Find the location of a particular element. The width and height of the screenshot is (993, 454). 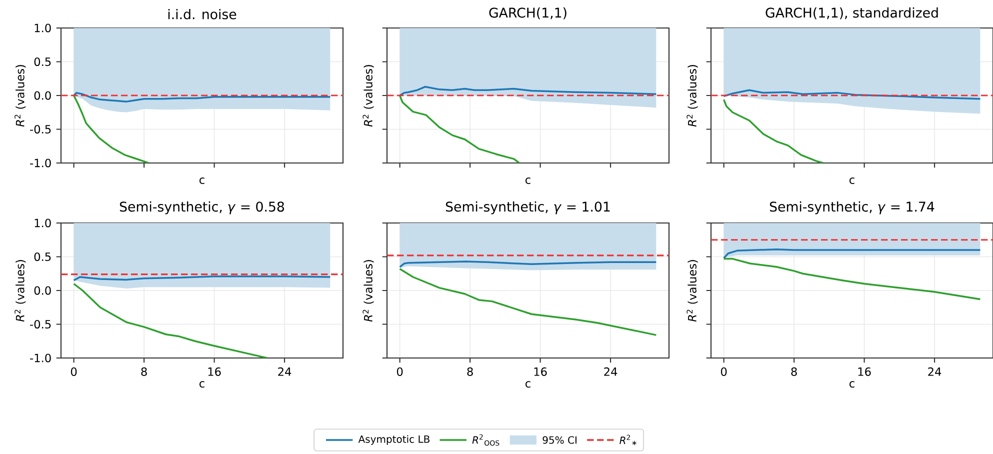

legend-label: Asymptotic LB is located at coordinates (394, 440).